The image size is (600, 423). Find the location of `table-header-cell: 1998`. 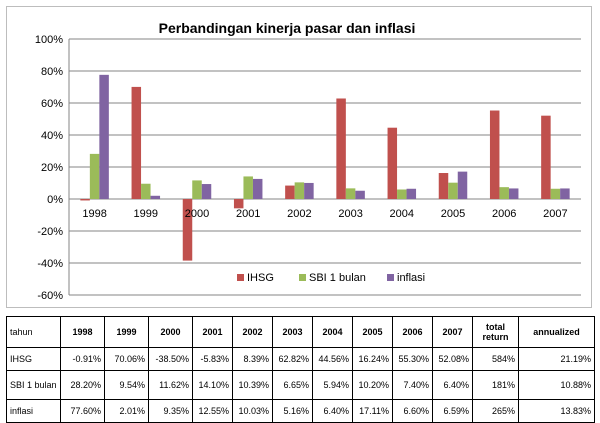

table-header-cell: 1998 is located at coordinates (82, 332).